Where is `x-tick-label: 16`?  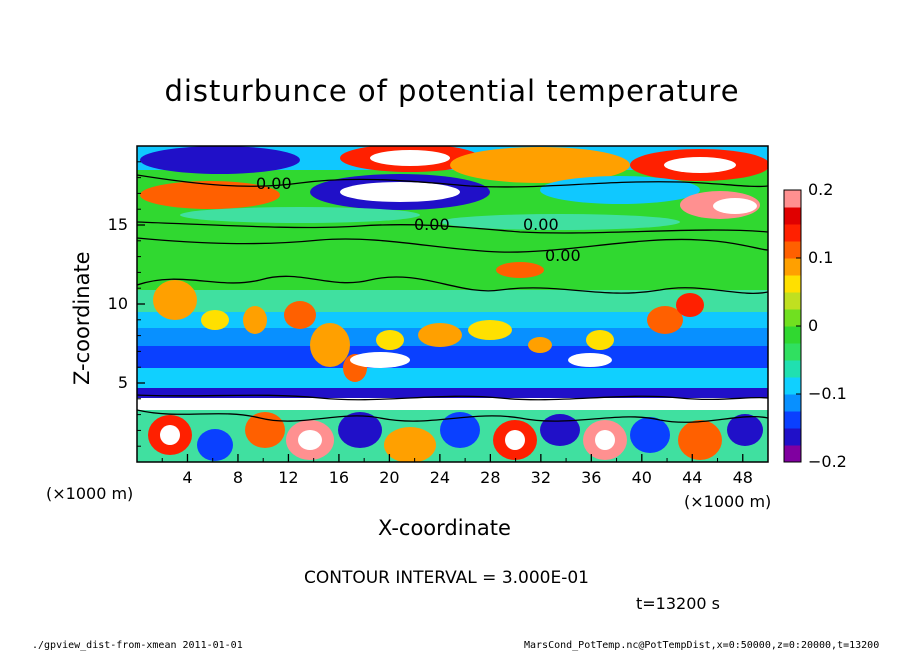
x-tick-label: 16 is located at coordinates (339, 477).